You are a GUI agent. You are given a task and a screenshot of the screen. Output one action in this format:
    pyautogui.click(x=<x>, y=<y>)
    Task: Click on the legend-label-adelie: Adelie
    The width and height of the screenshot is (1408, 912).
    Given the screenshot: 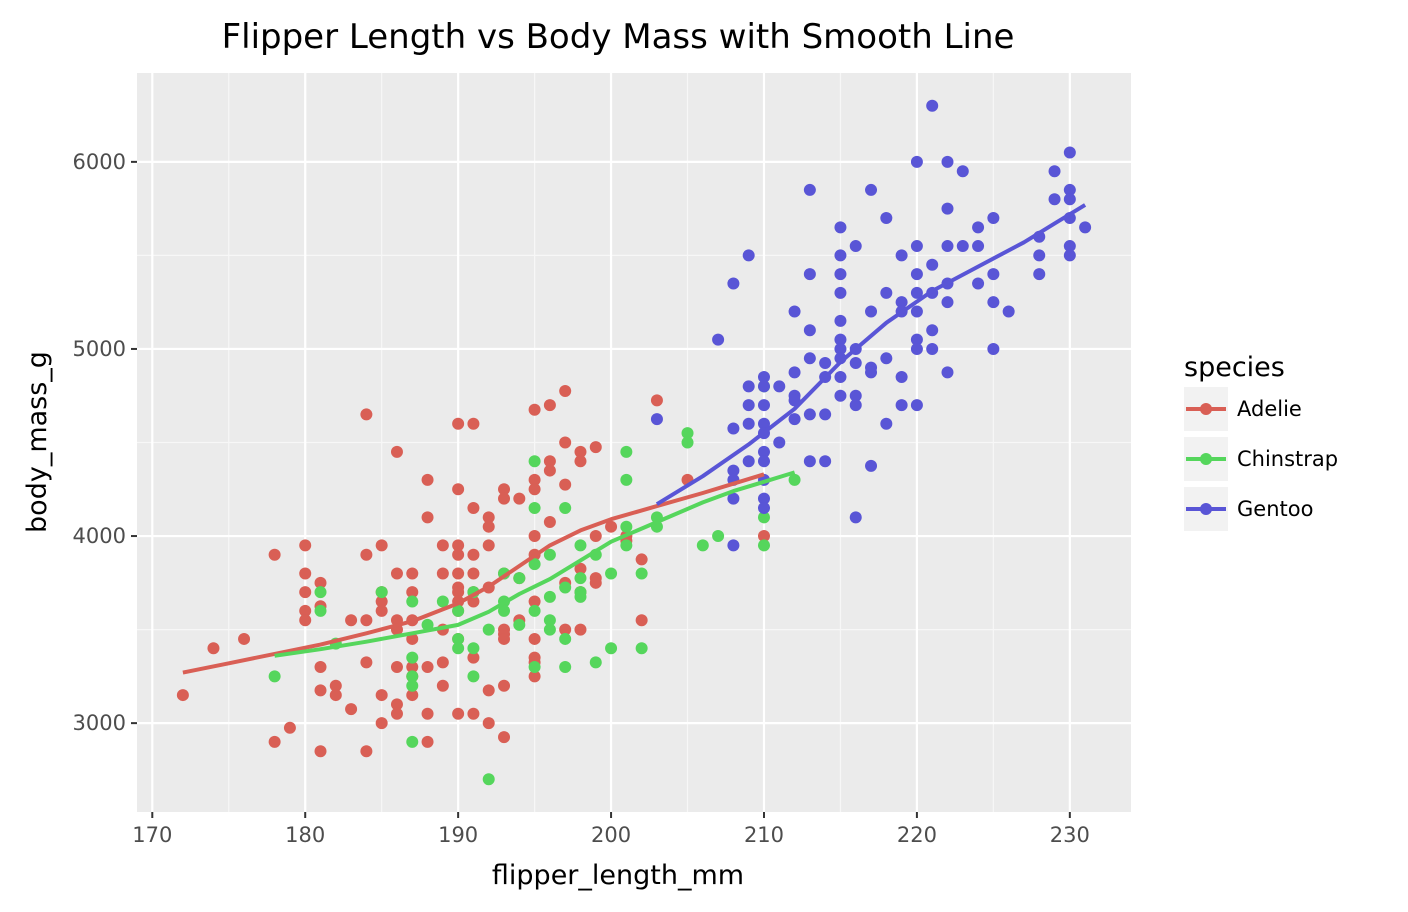 What is the action you would take?
    pyautogui.click(x=1269, y=409)
    